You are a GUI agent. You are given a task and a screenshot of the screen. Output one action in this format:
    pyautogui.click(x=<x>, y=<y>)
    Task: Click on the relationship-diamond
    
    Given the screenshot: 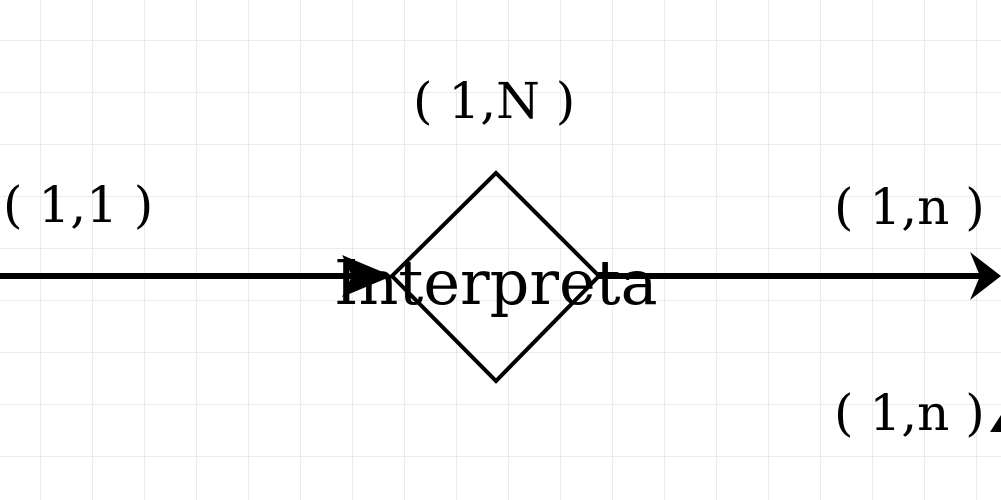 What is the action you would take?
    pyautogui.click(x=495, y=277)
    